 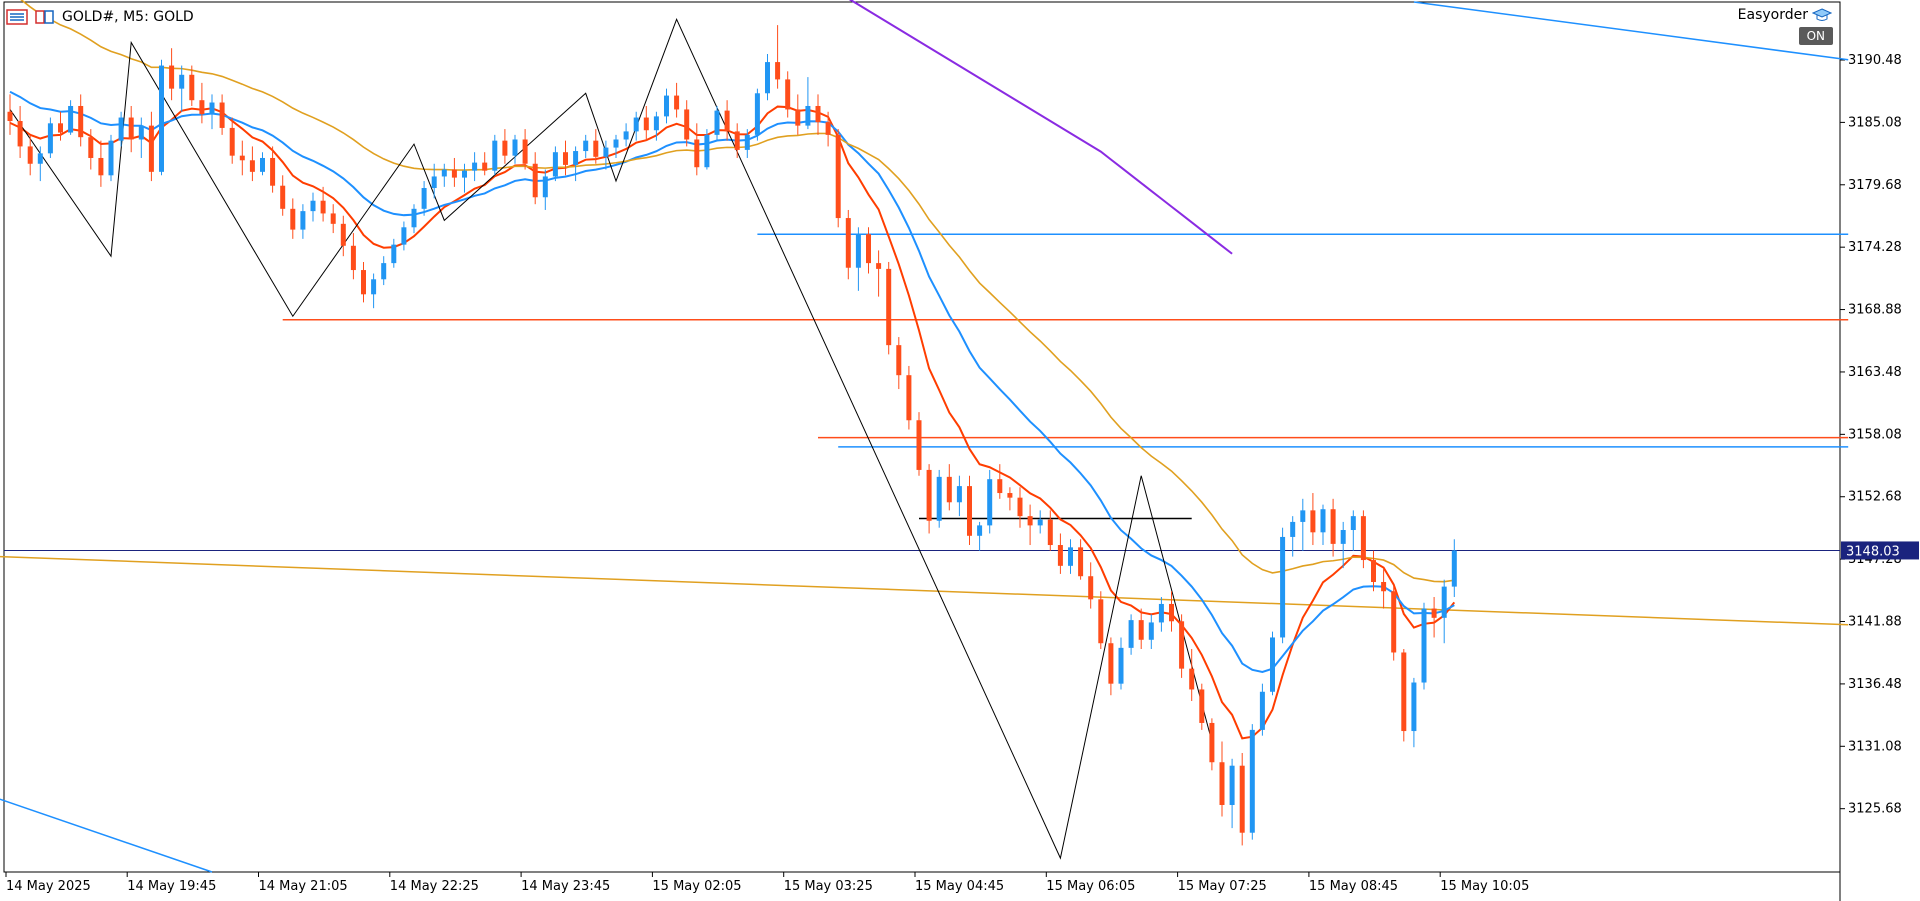 What do you see at coordinates (1875, 434) in the screenshot?
I see `y-tick-label: 3158.08` at bounding box center [1875, 434].